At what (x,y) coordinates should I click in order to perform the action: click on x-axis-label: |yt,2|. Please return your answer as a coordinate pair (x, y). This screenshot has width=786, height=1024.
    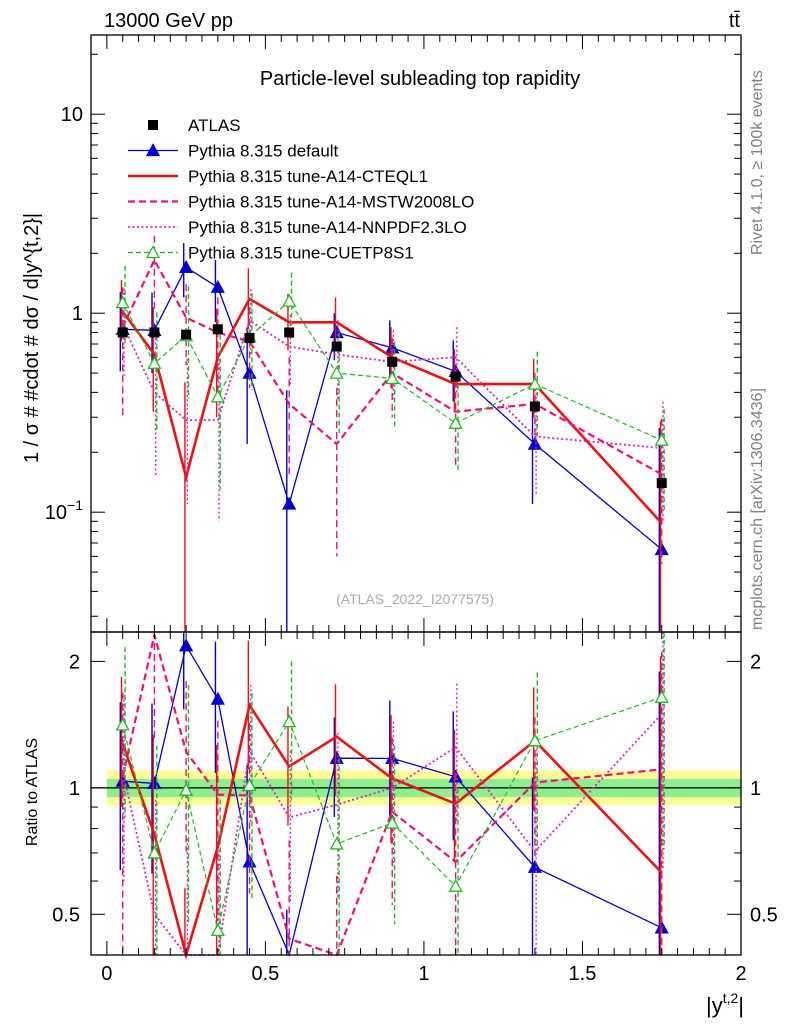
    Looking at the image, I should click on (725, 1004).